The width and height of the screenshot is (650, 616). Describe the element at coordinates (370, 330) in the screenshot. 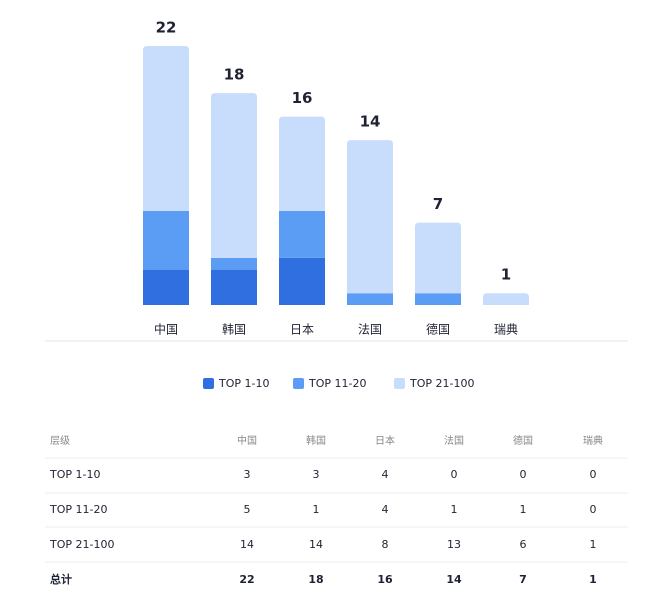

I see `x-tick-label: 法国` at that location.